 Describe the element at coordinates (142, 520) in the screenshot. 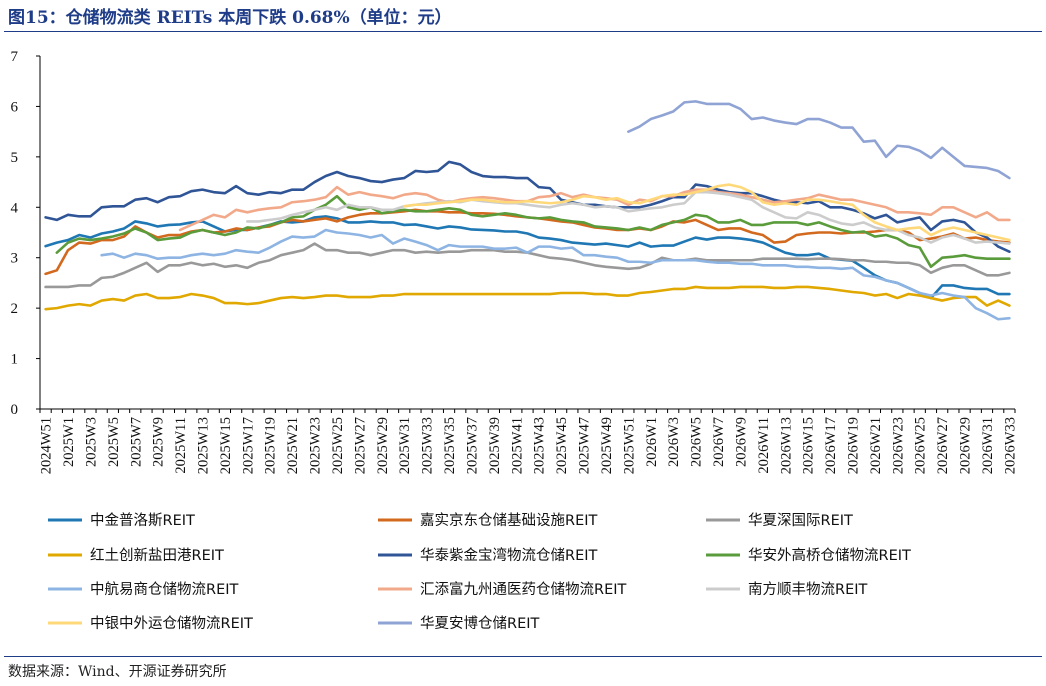

I see `legend-label: 中金普洛斯REIT` at that location.